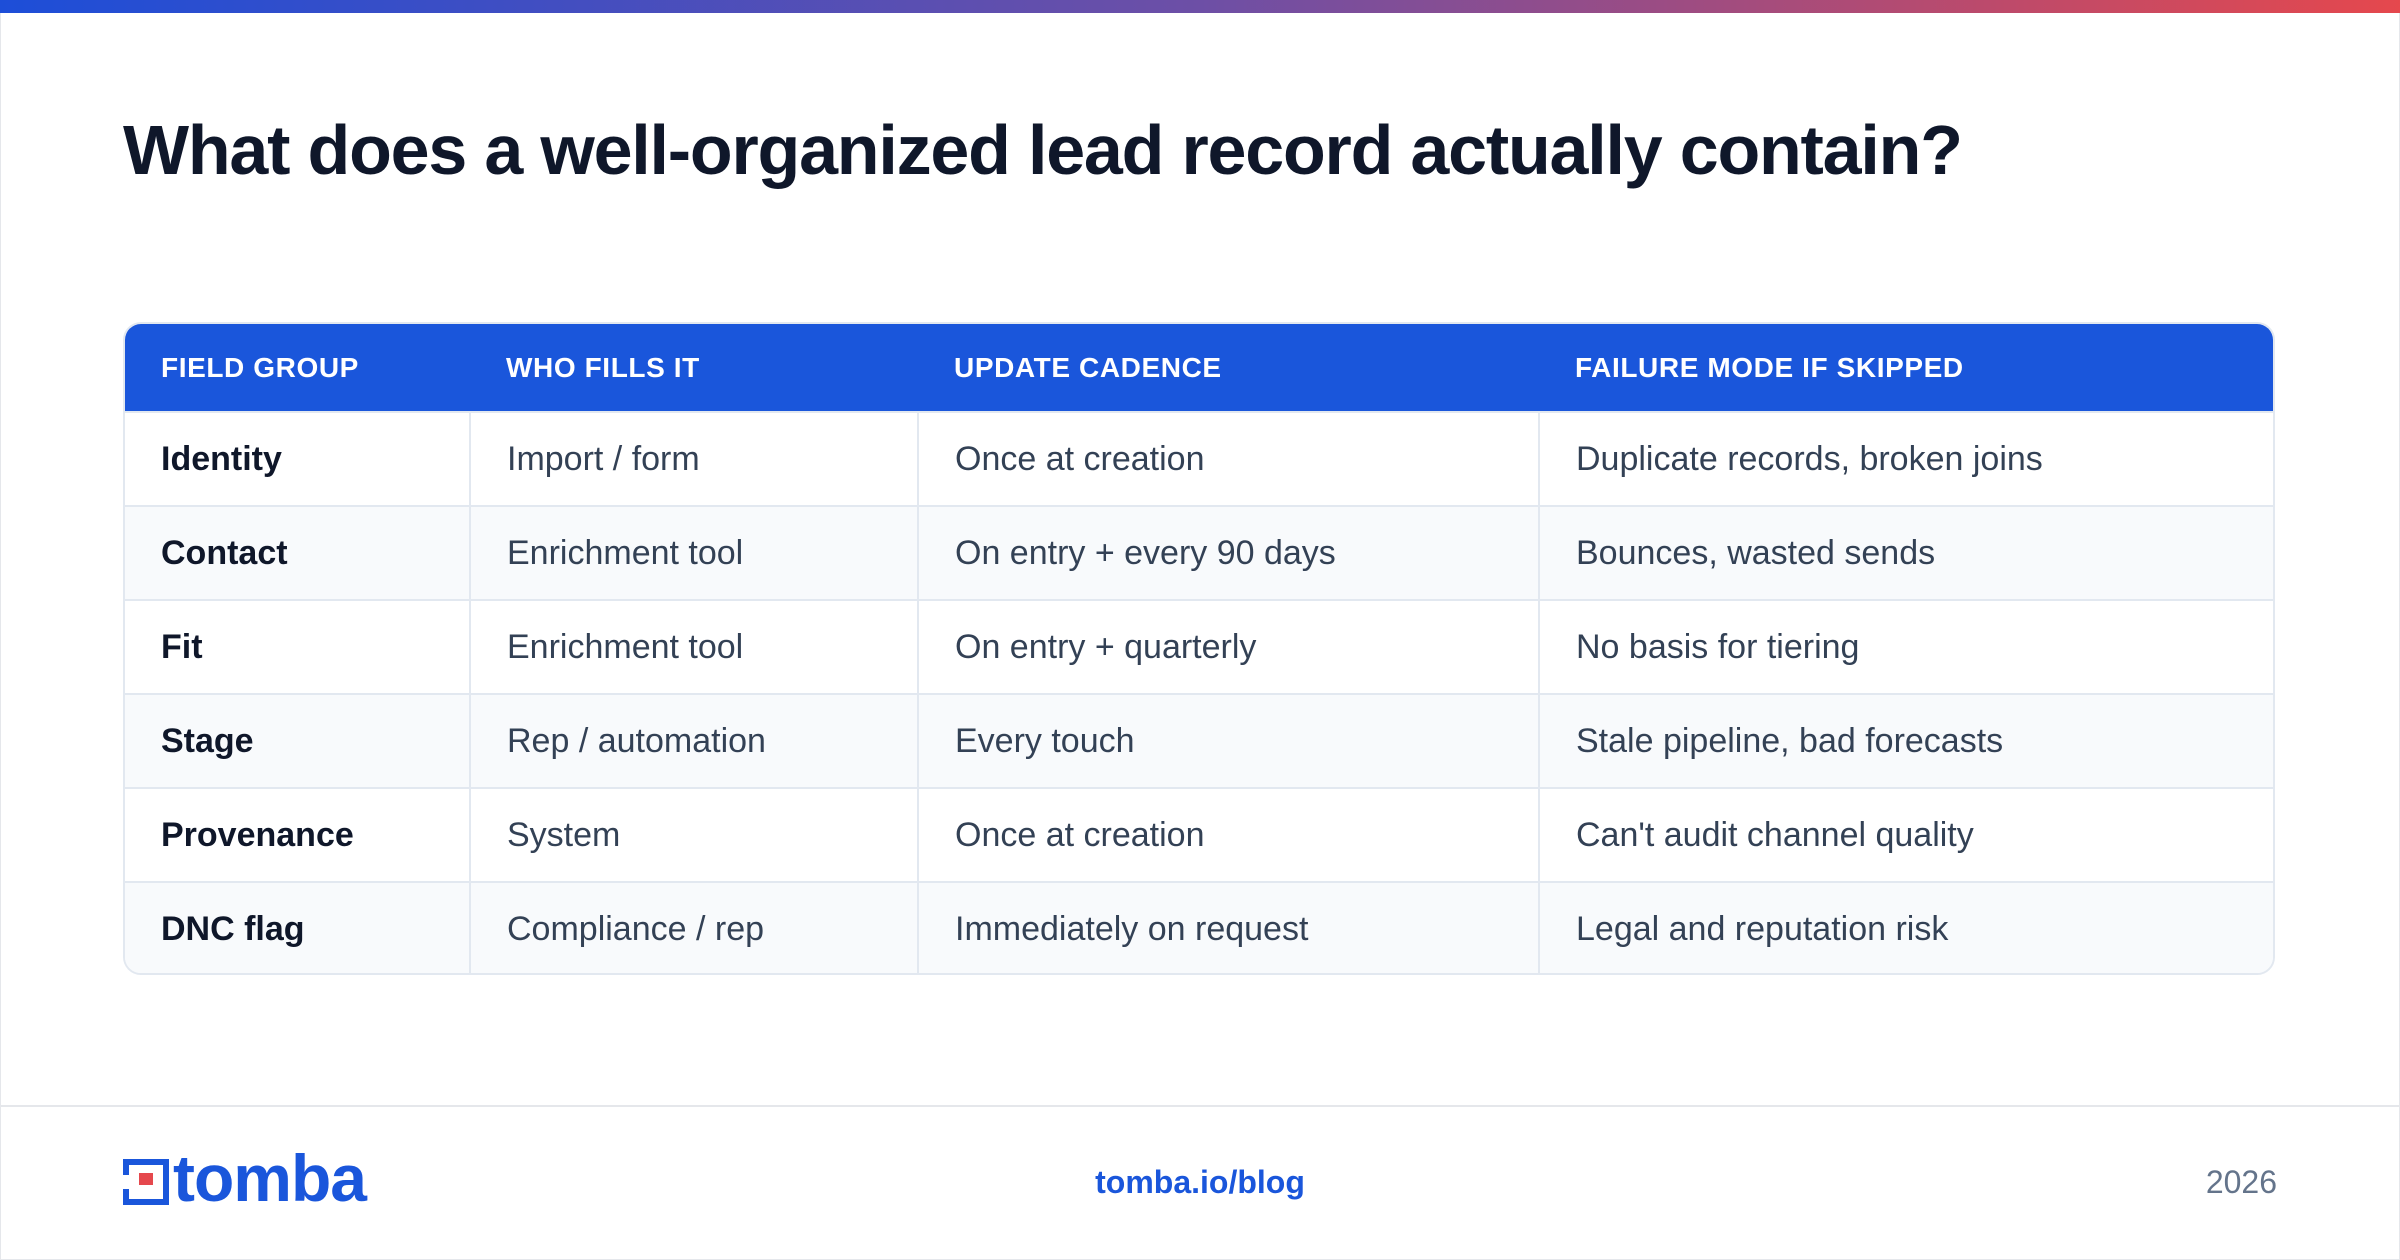 The width and height of the screenshot is (2400, 1260). I want to click on field-group-cell: Fit, so click(297, 646).